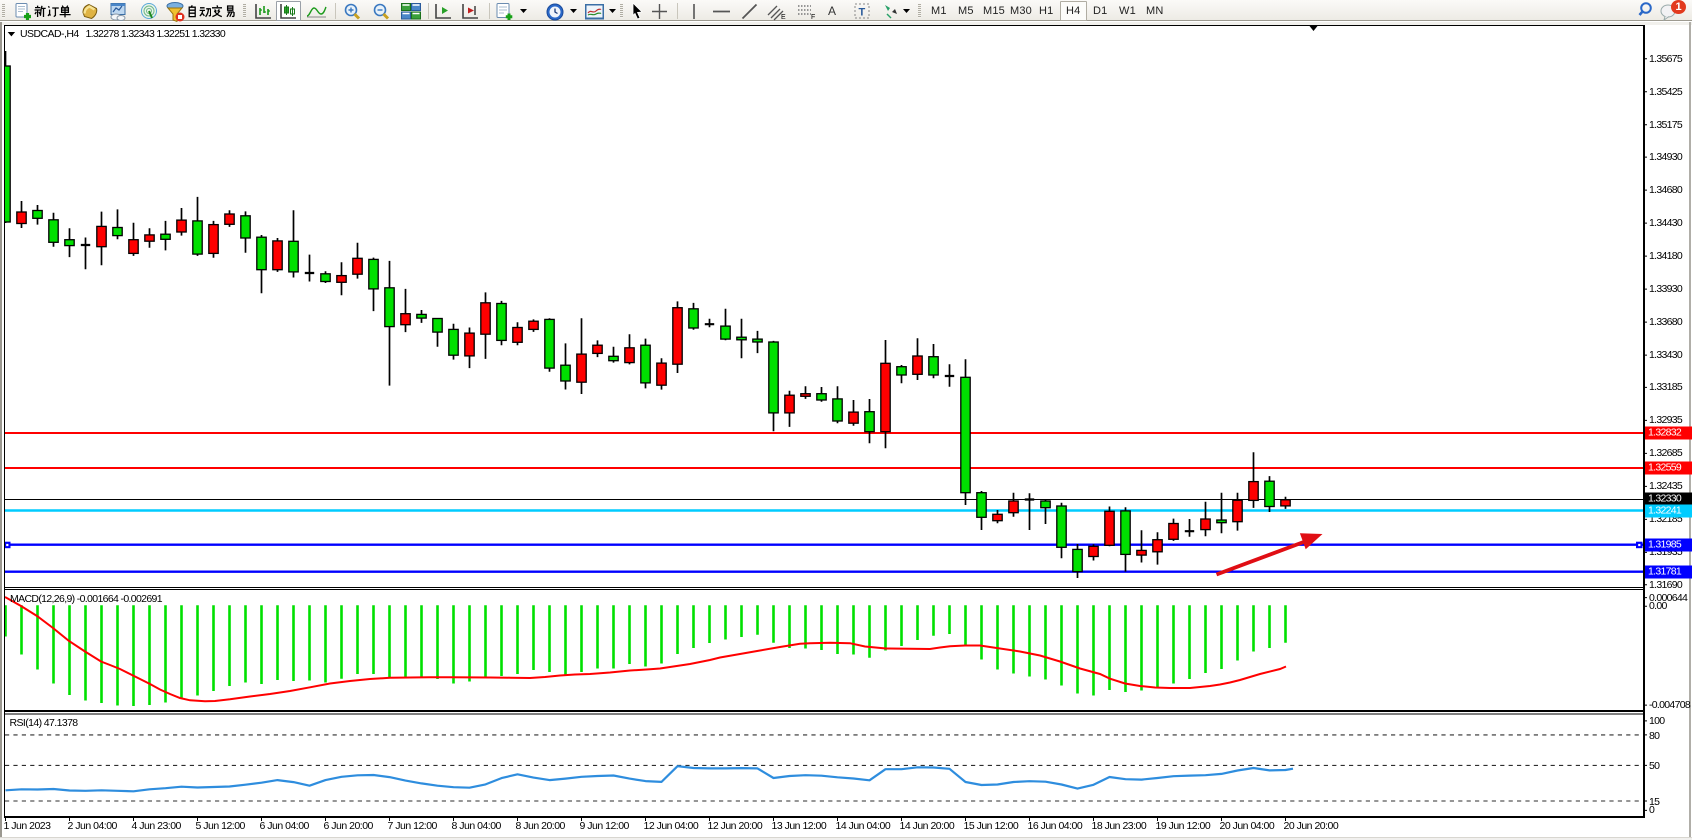  Describe the element at coordinates (44, 723) in the screenshot. I see `svg-text: RSI(14) 47.1378` at that location.